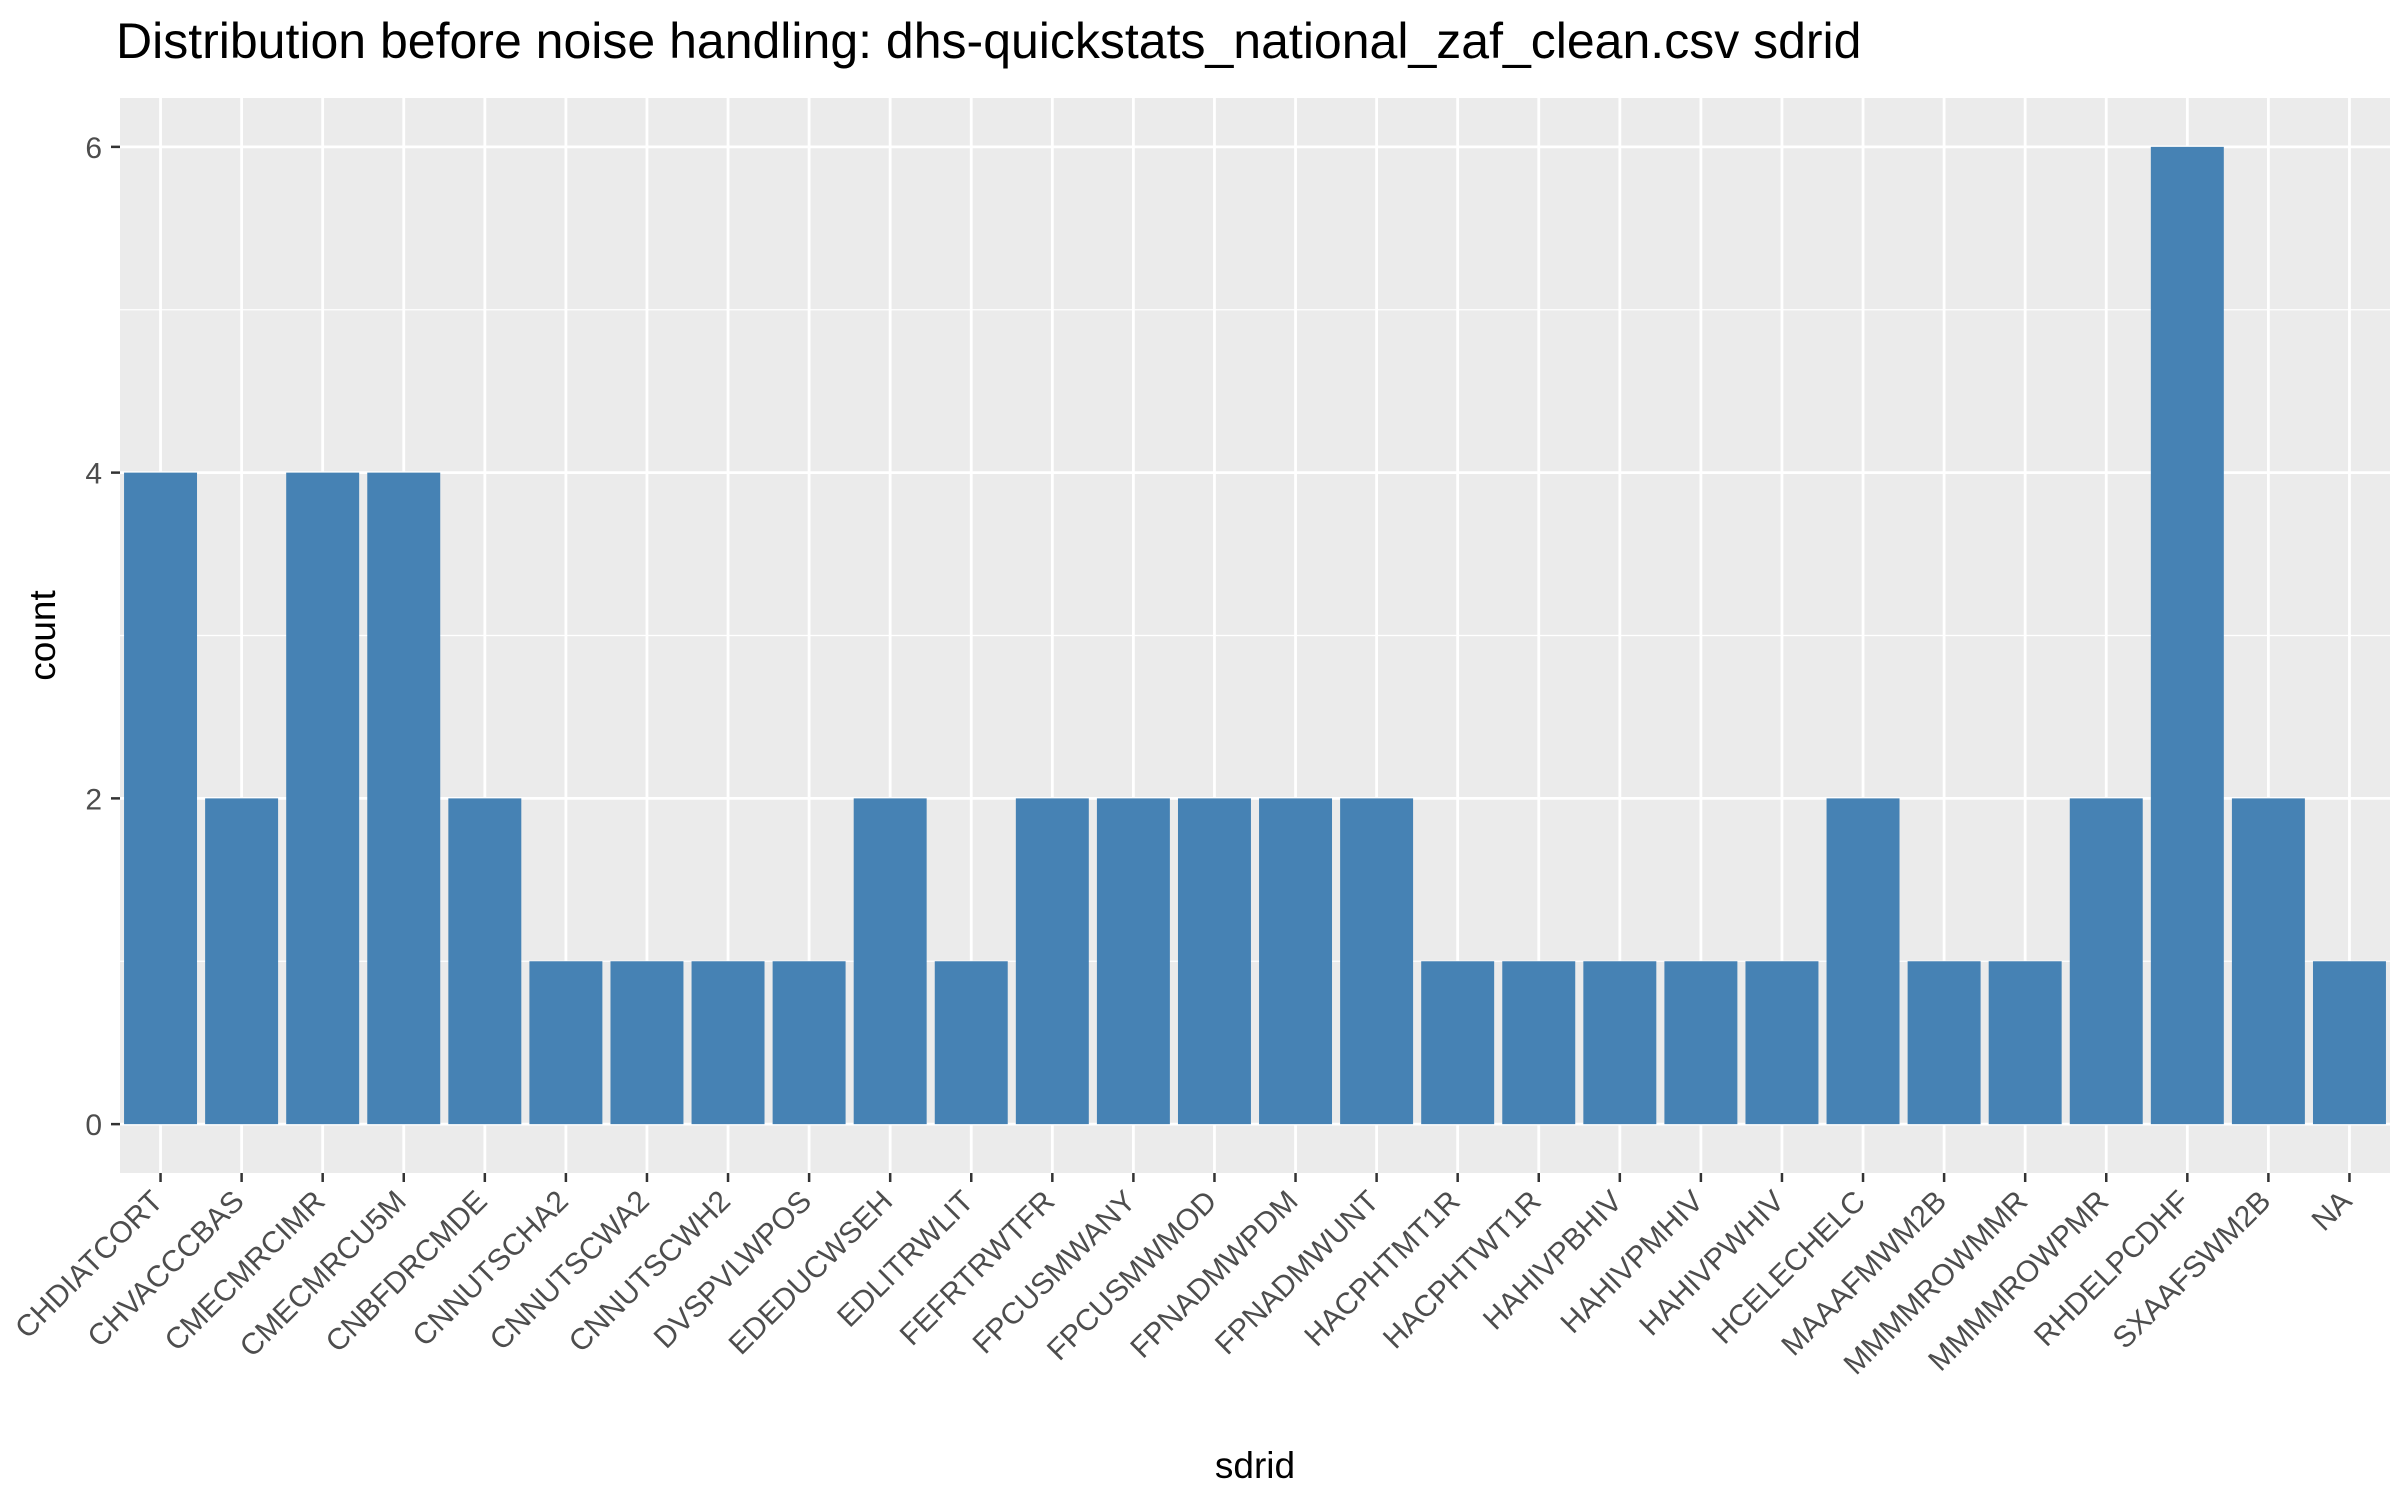  I want to click on x-tick-label: HAHIVPWHIV, so click(1712, 1264).